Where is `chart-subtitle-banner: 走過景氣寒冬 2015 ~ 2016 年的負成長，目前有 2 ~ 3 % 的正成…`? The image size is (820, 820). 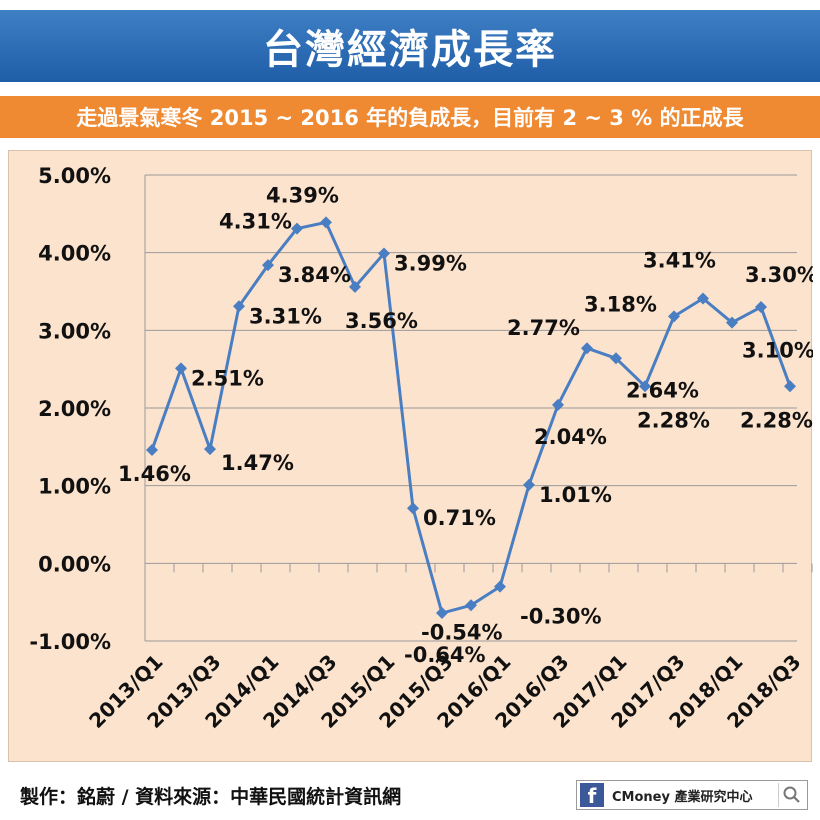 chart-subtitle-banner: 走過景氣寒冬 2015 ~ 2016 年的負成長，目前有 2 ~ 3 % 的正成… is located at coordinates (410, 117).